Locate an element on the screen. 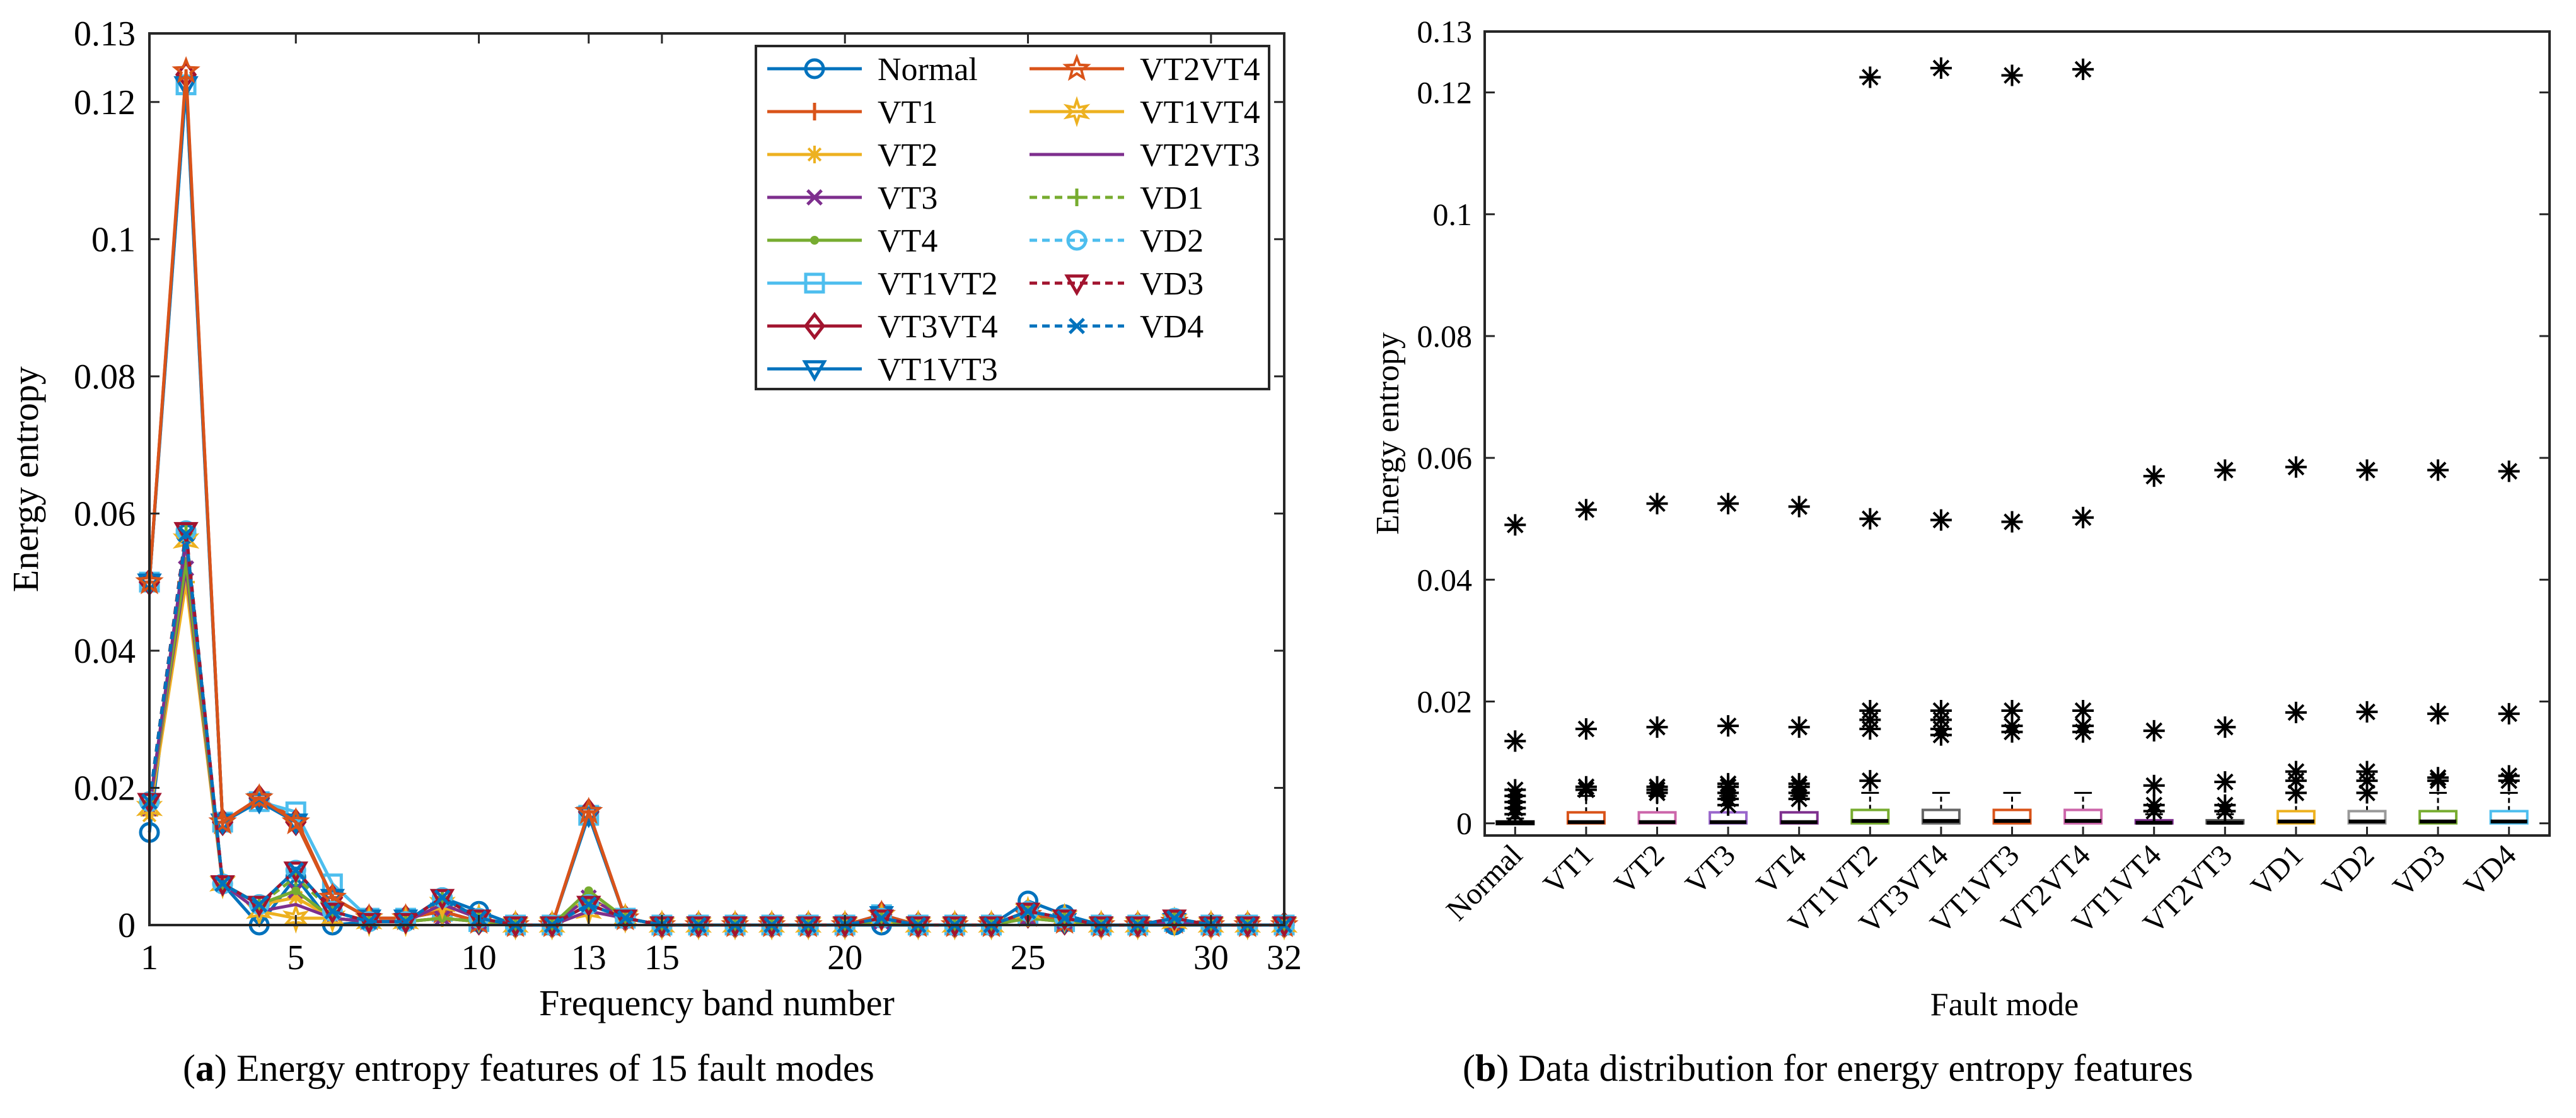 This screenshot has width=2576, height=1118. y-tick-label: 0.08 is located at coordinates (1445, 336).